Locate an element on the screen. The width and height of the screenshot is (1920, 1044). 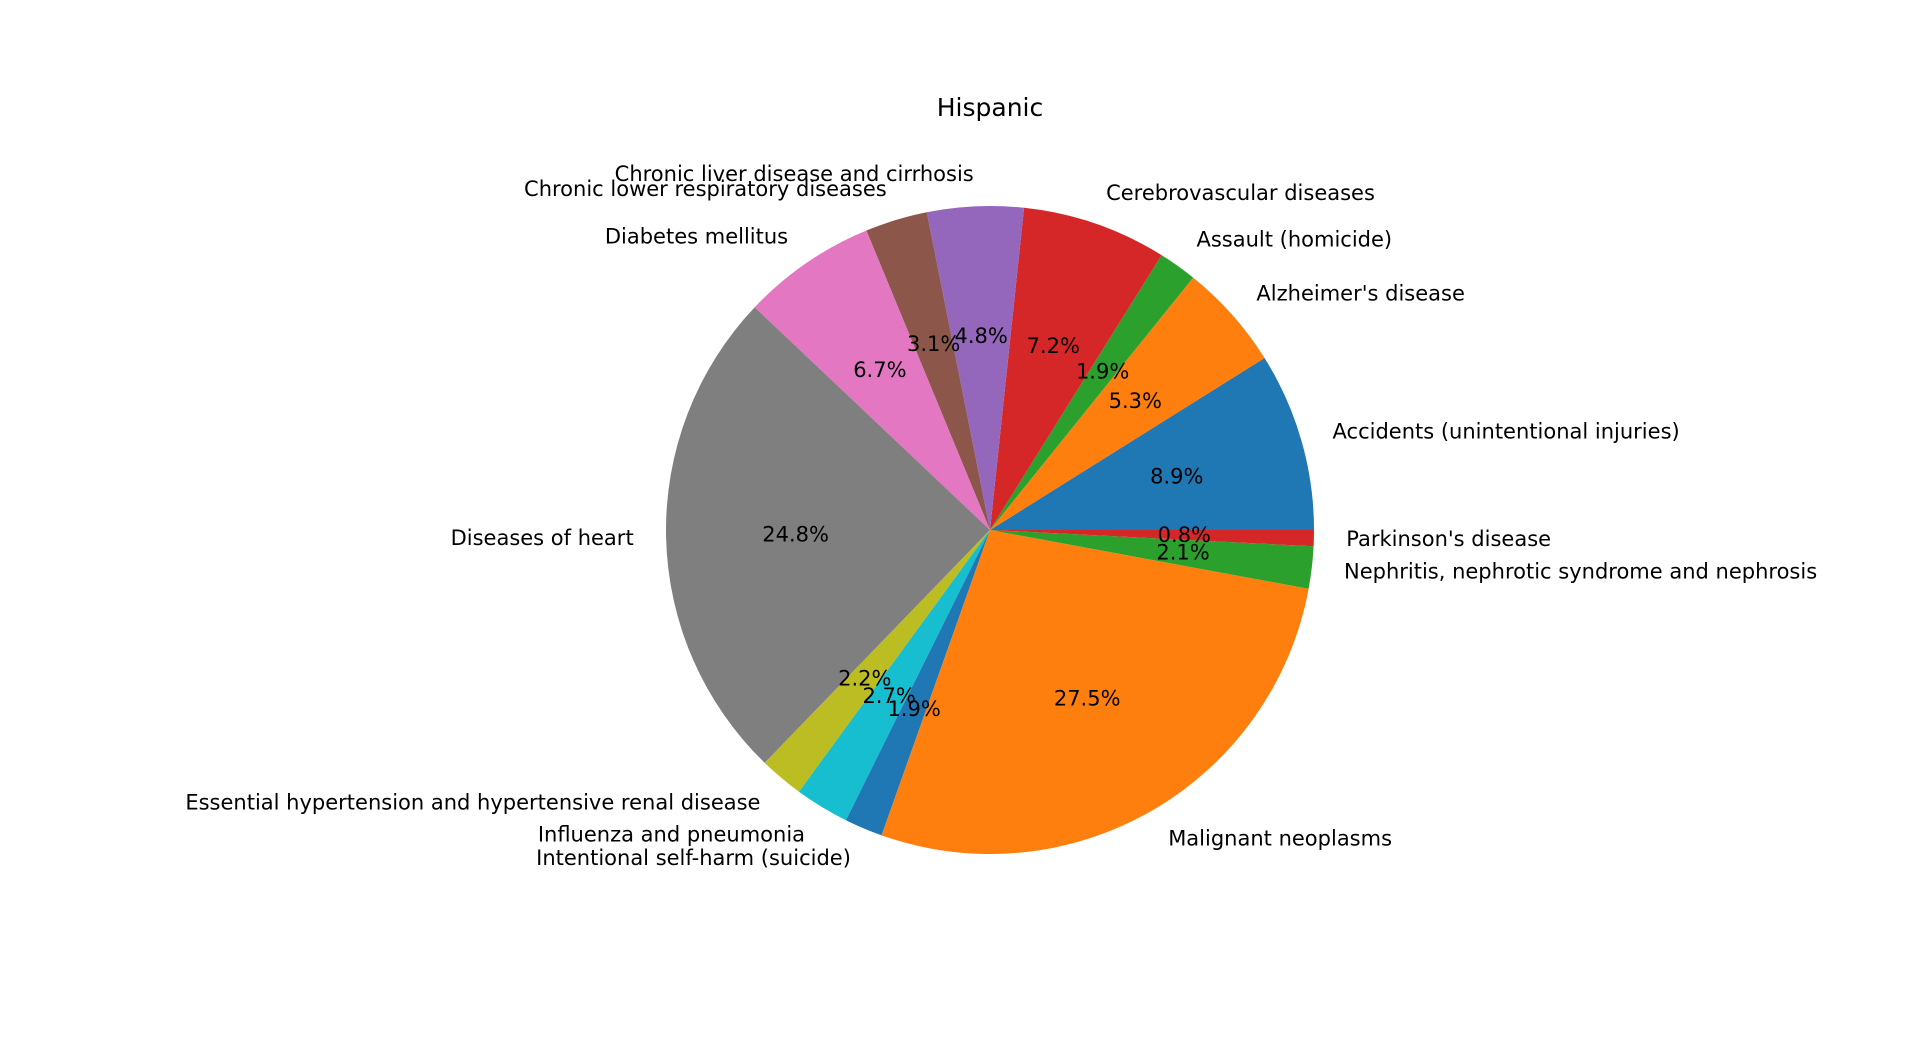
pie-slice-influenza-and-pneumonia is located at coordinates (894, 675).